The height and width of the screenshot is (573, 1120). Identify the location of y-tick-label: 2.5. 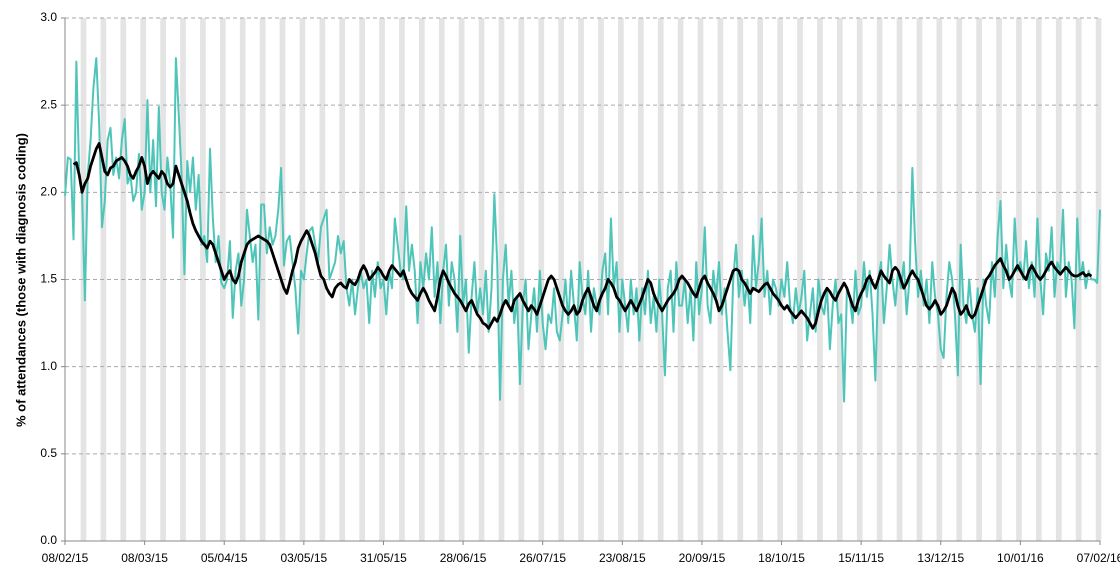
(48, 104).